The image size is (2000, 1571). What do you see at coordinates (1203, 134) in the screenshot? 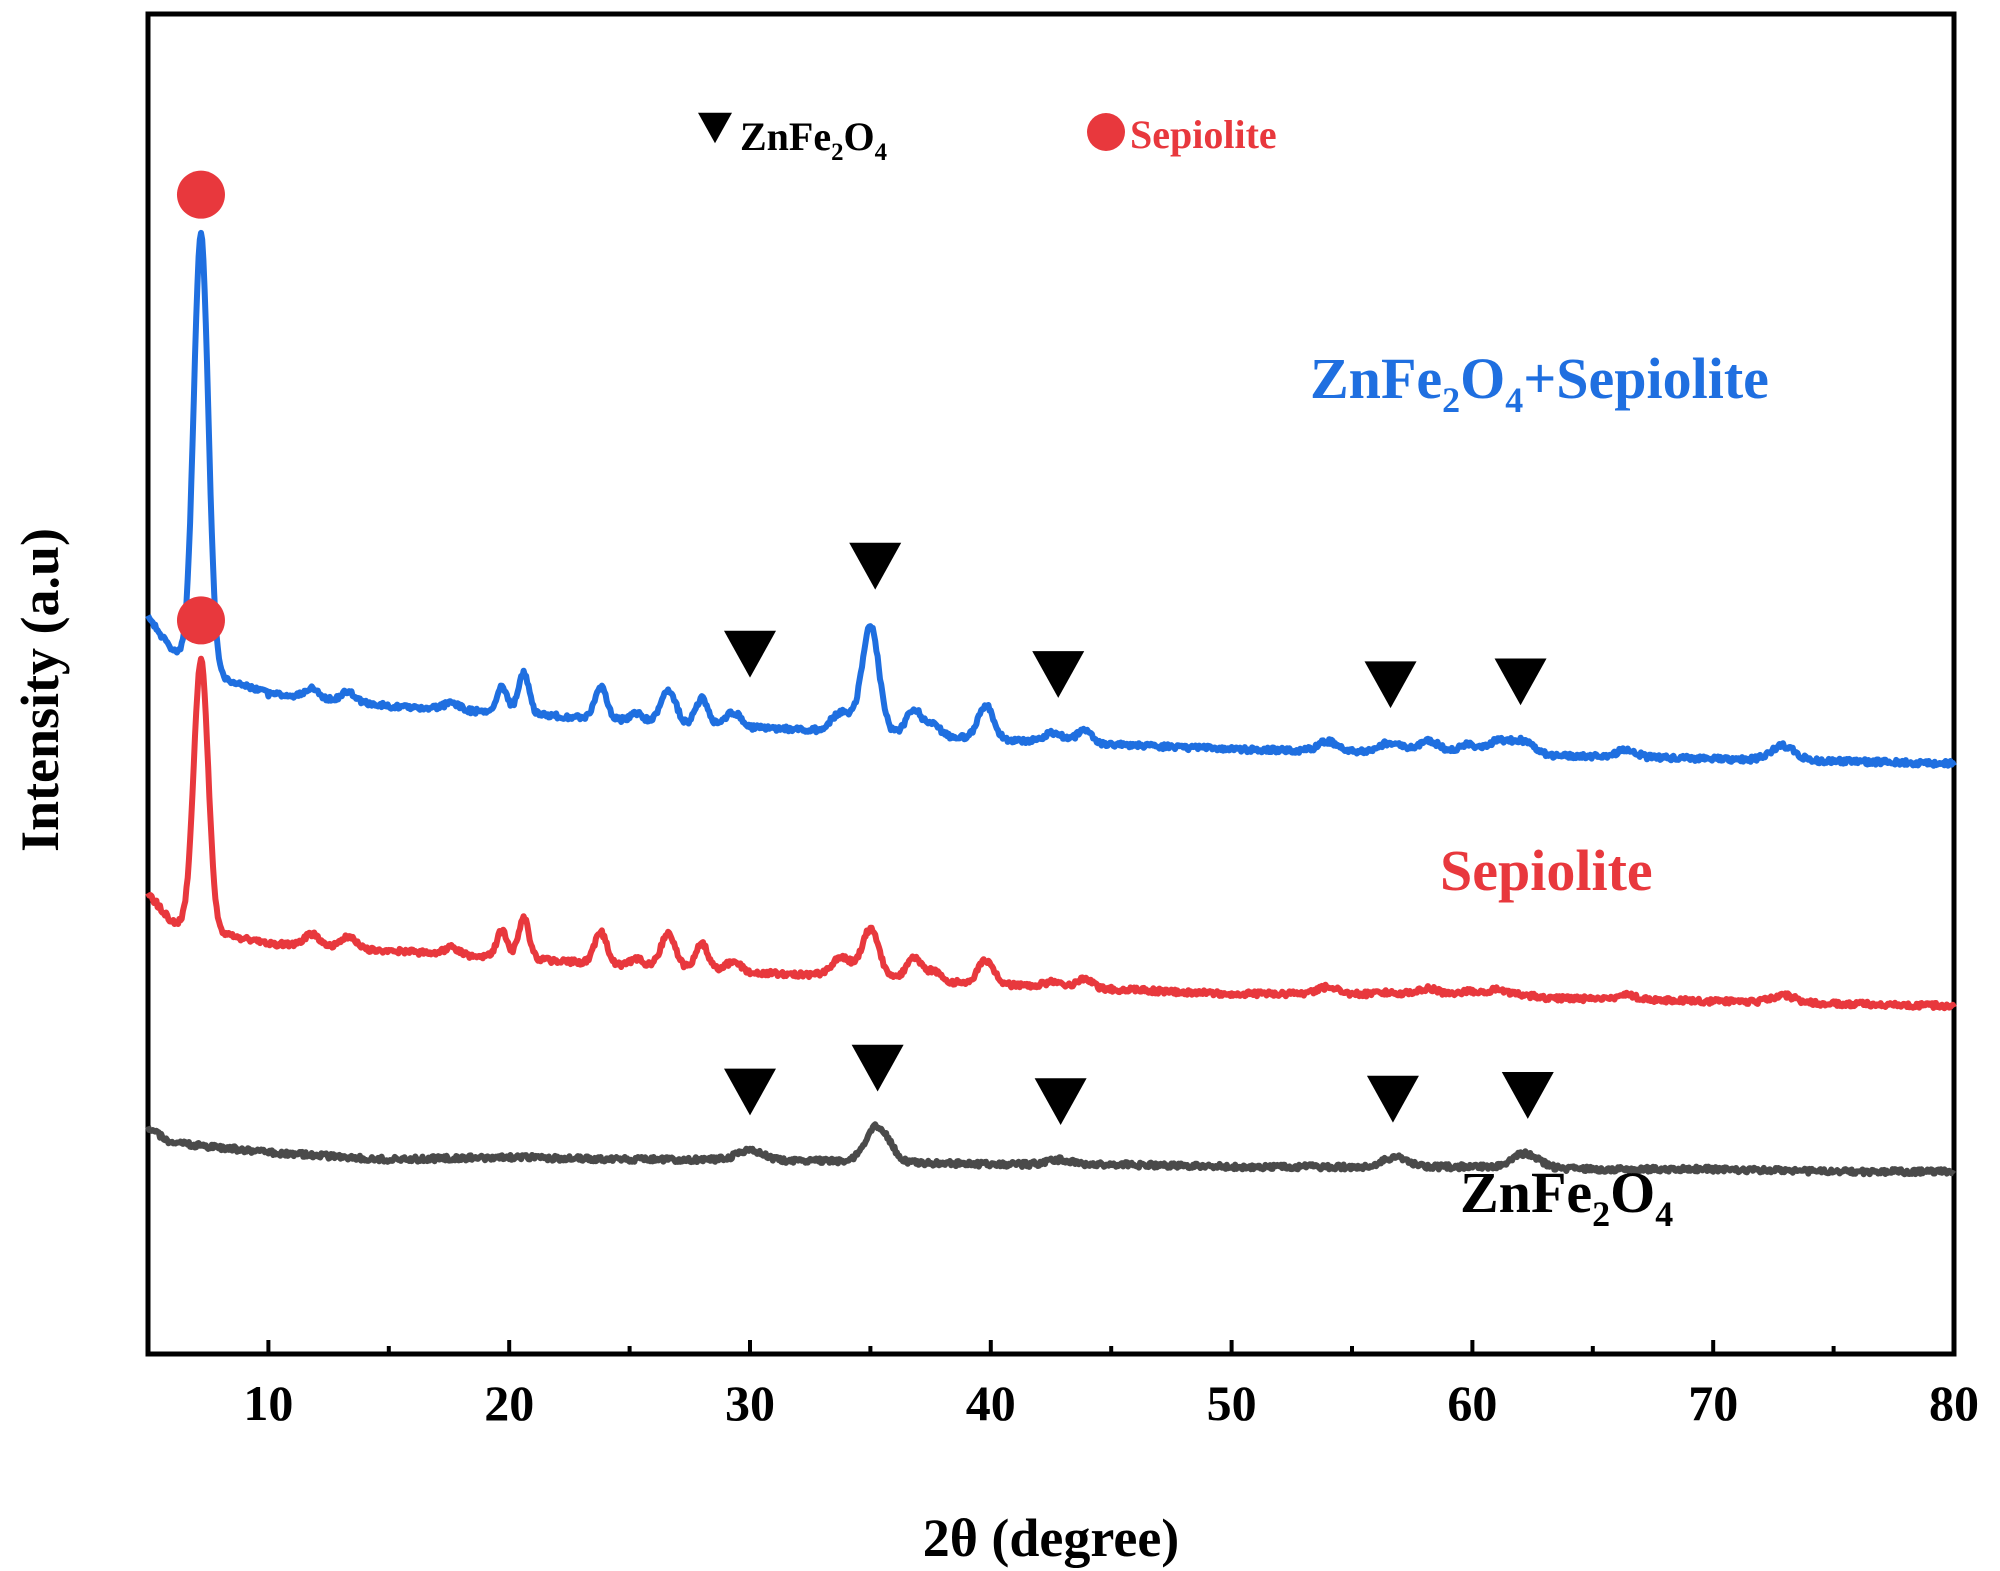
I see `legend-sepiolite-label: Sepiolite` at bounding box center [1203, 134].